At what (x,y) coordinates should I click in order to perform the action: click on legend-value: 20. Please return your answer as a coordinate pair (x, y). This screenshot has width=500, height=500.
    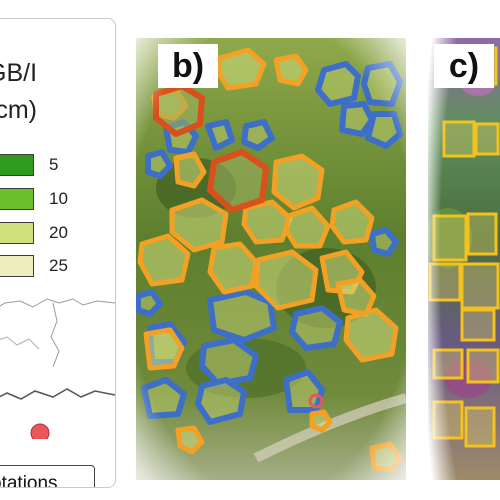
    Looking at the image, I should click on (58, 232).